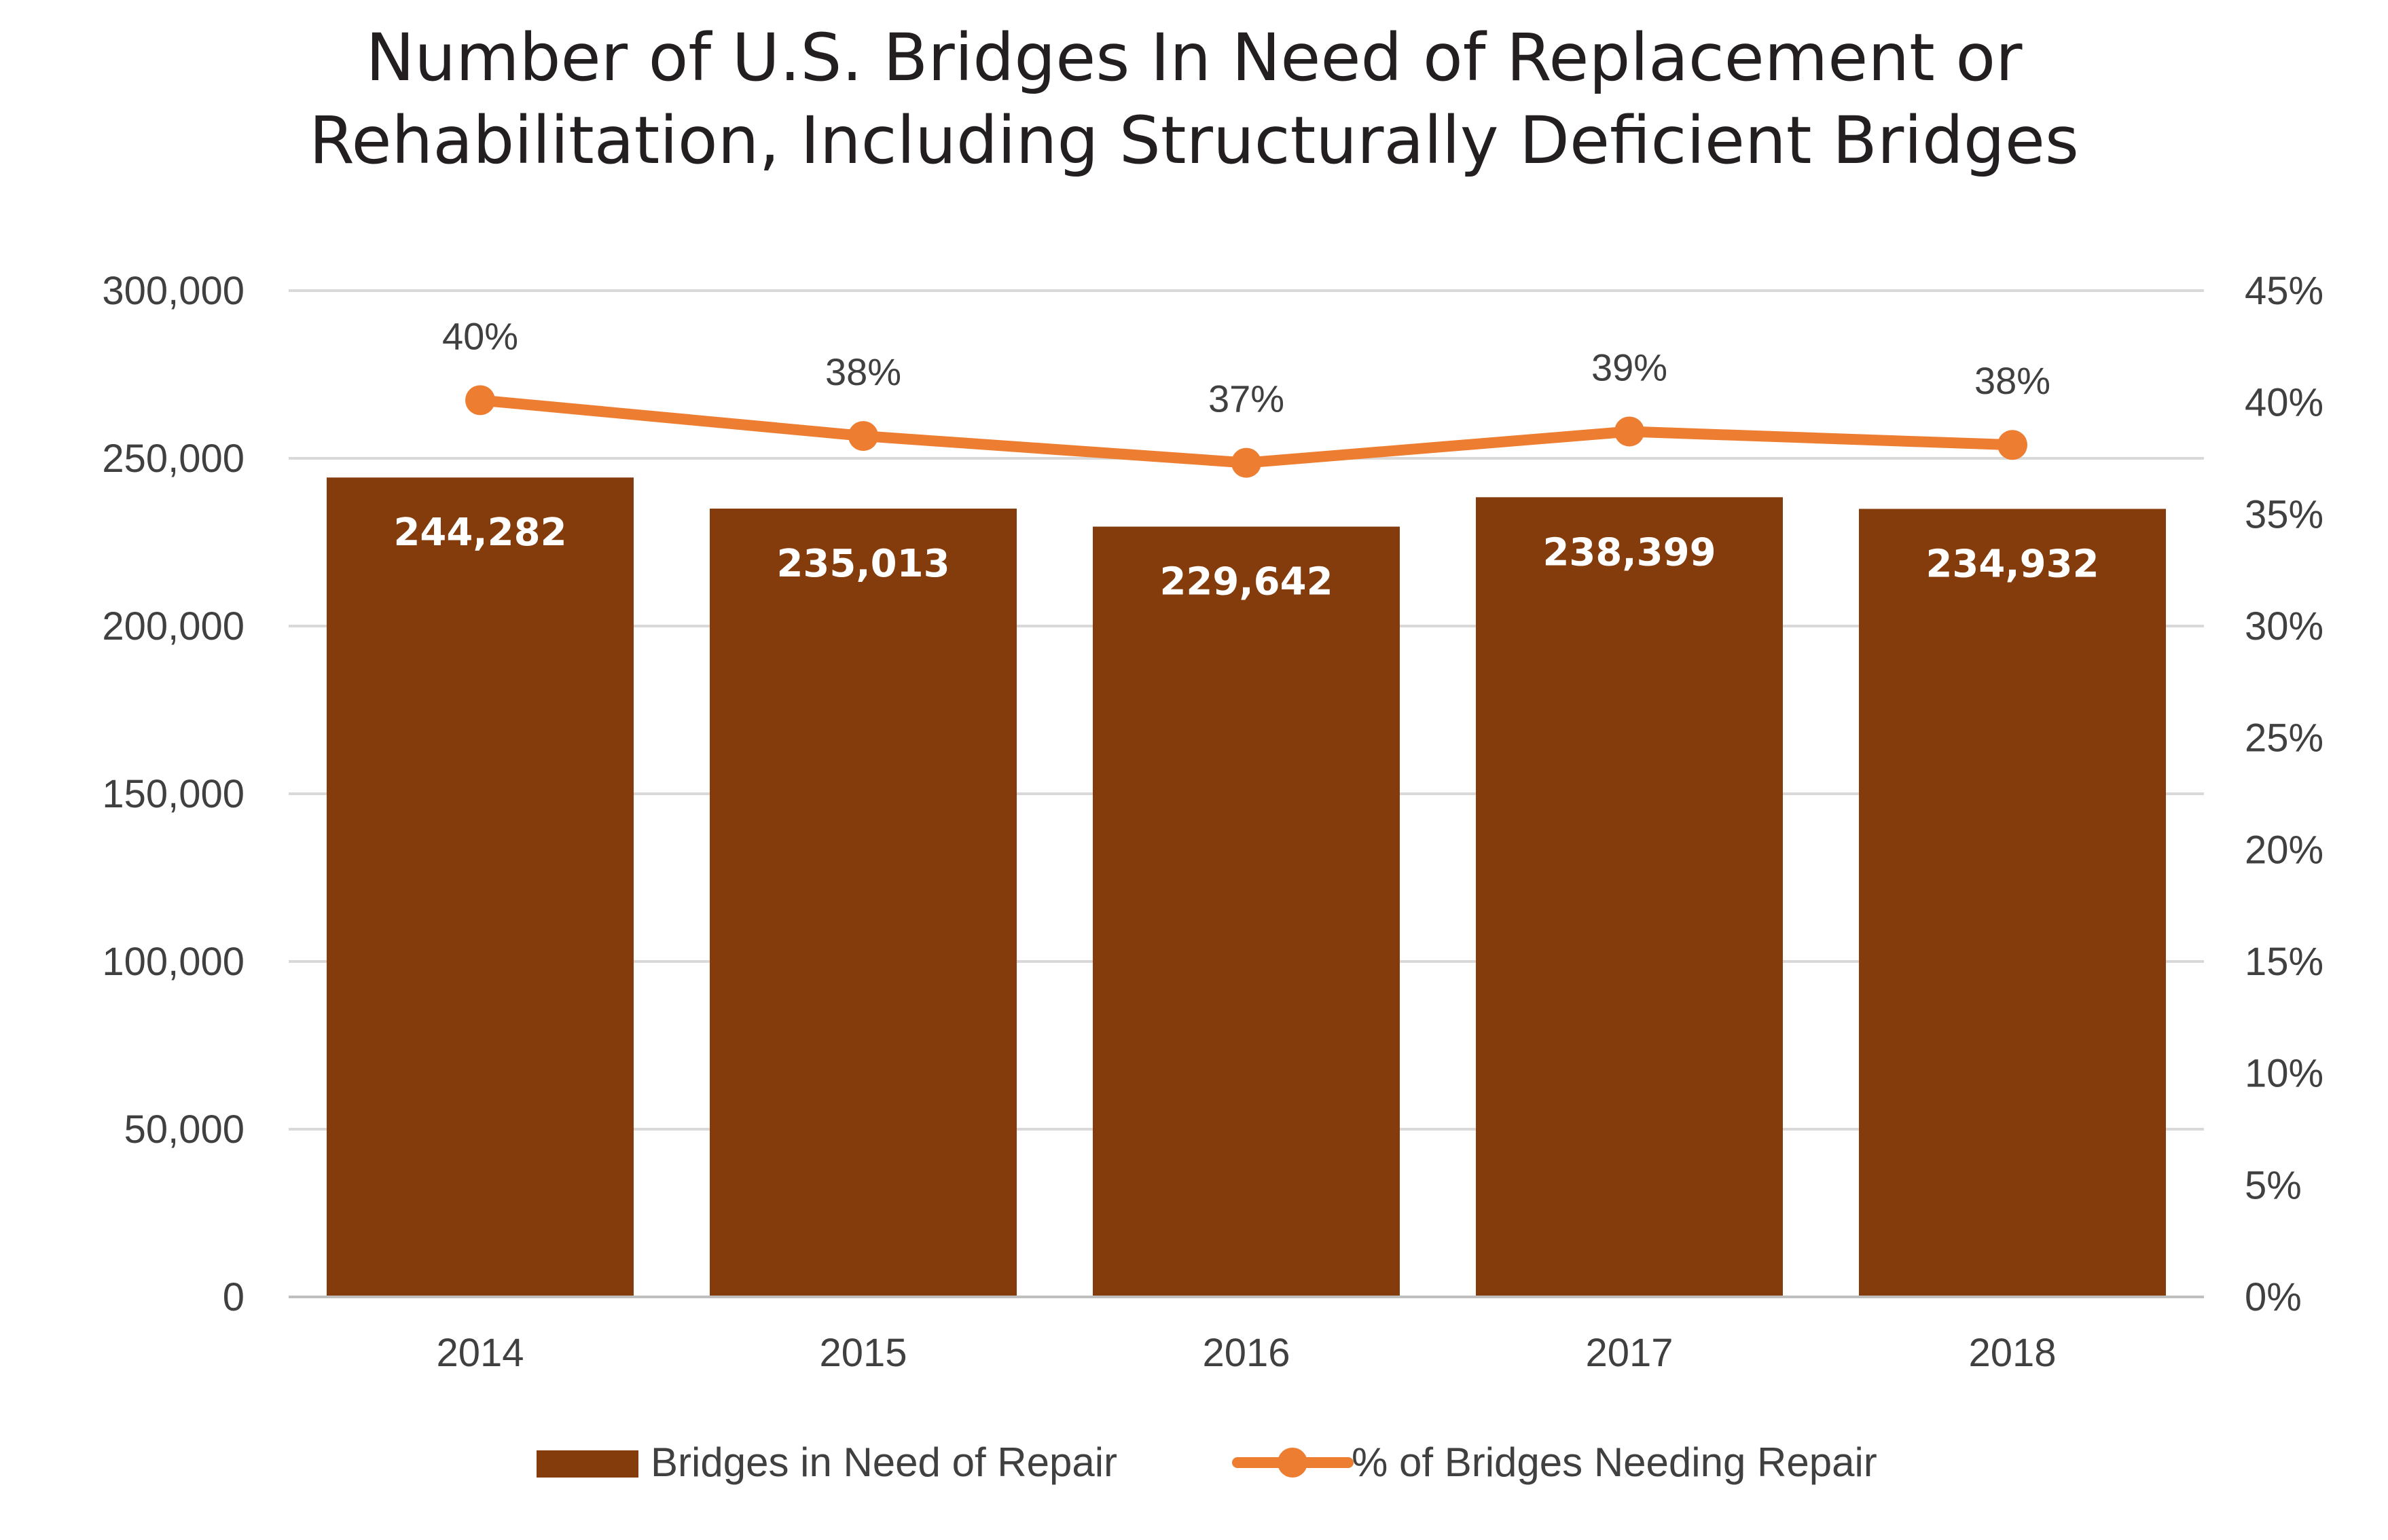 Image resolution: width=2388 pixels, height=1540 pixels. Describe the element at coordinates (1246, 582) in the screenshot. I see `bar-value-label-2016: 229,642` at that location.